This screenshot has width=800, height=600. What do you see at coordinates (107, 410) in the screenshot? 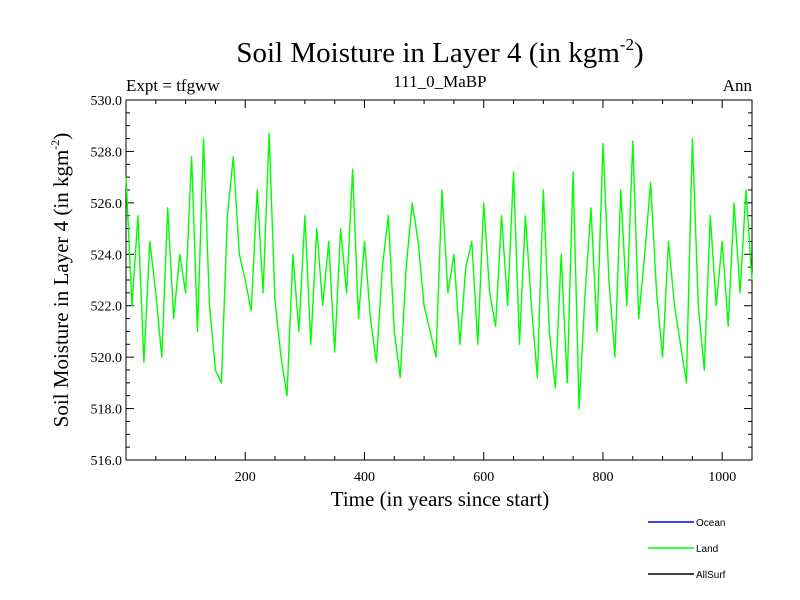
I see `y-tick-label: 518.0` at bounding box center [107, 410].